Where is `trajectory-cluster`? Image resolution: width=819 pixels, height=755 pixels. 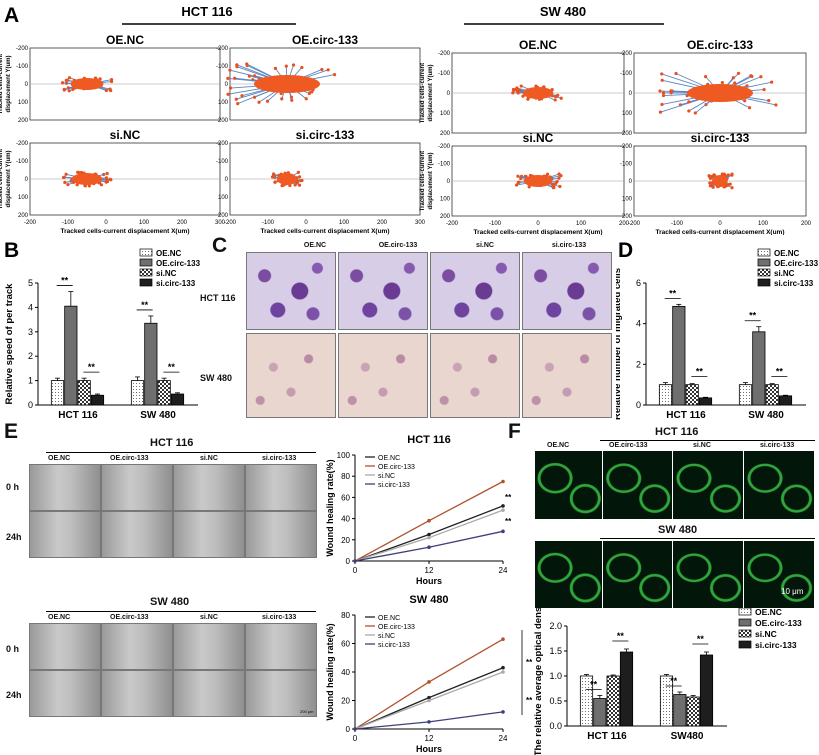
trajectory-cluster is located at coordinates (87, 84).